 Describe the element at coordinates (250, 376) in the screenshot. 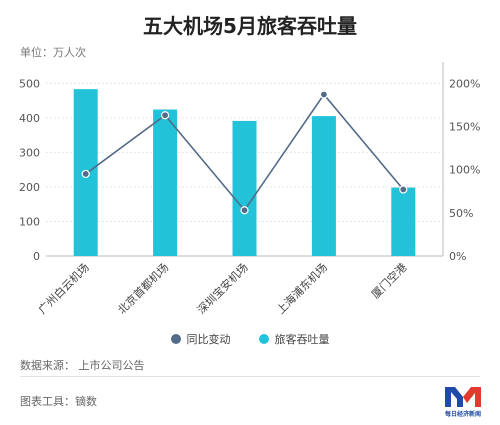

I see `footer-divider` at that location.